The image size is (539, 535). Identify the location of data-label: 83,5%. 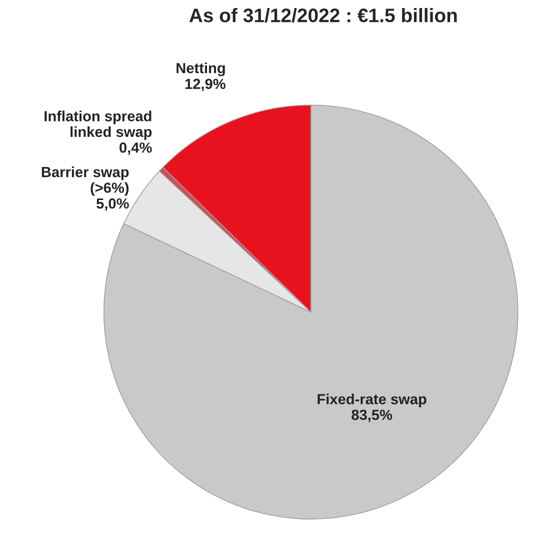
(372, 416).